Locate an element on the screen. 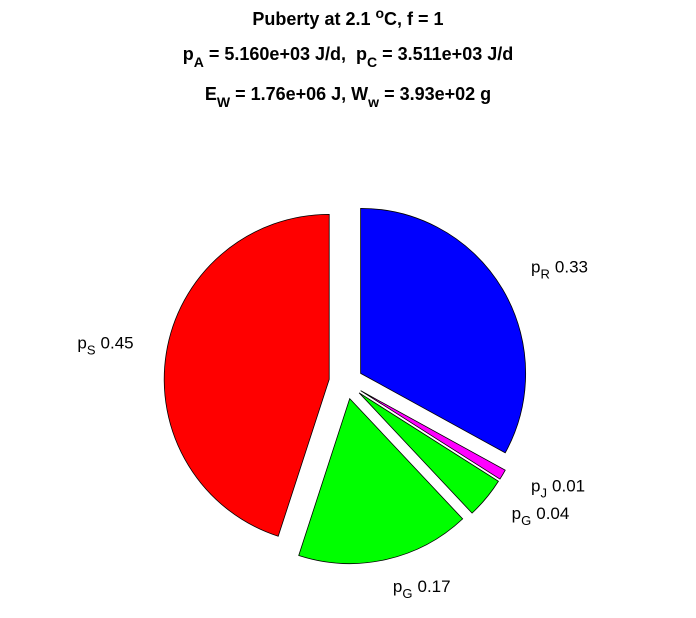 The image size is (696, 618). slice-label: pR 0.33 is located at coordinates (559, 270).